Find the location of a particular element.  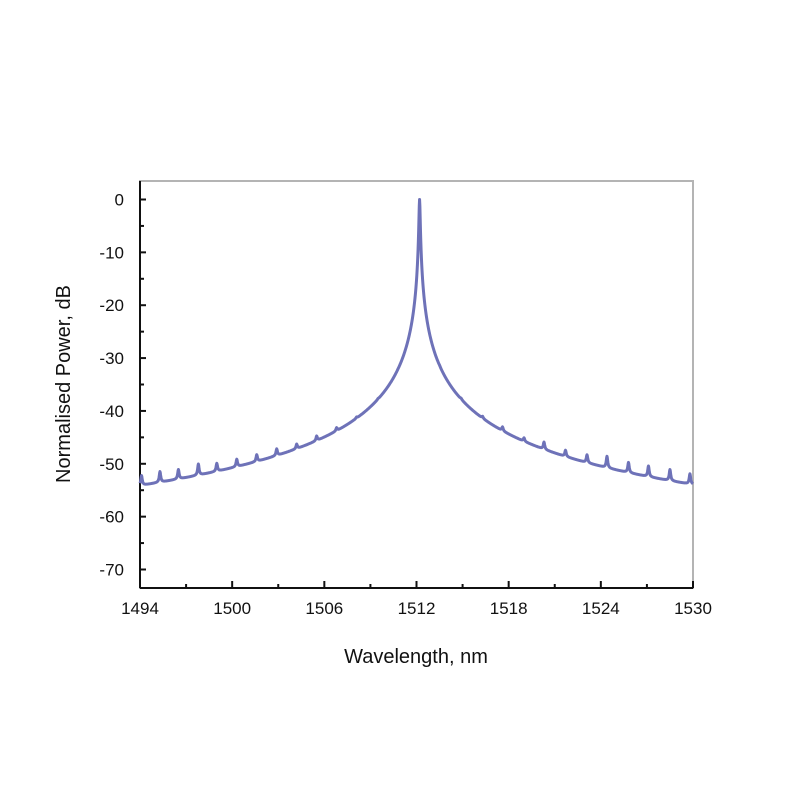

x-axis-title: Wavelength, nm is located at coordinates (416, 657).